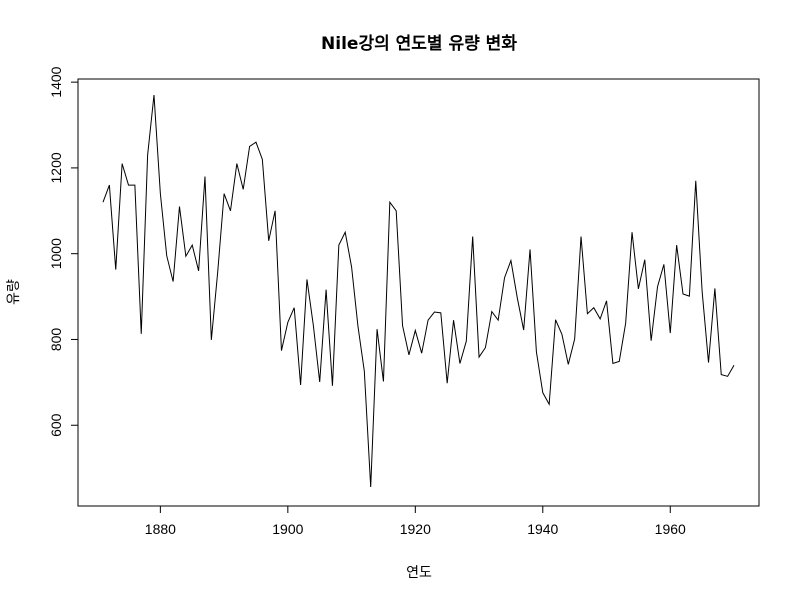 The height and width of the screenshot is (600, 800). Describe the element at coordinates (419, 573) in the screenshot. I see `x-axis-title: 연도` at that location.